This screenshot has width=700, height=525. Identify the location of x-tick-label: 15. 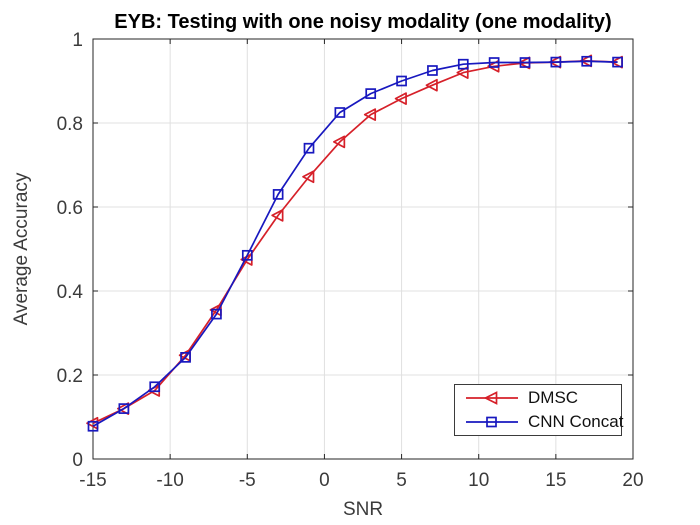
(555, 480).